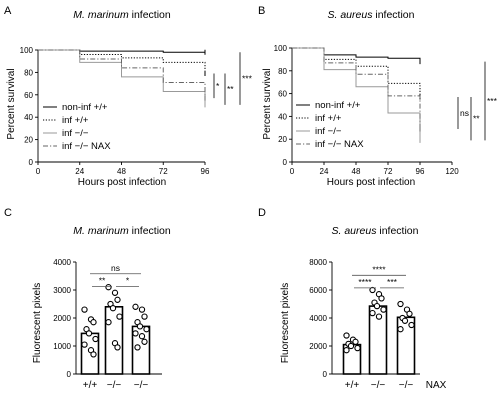 Image resolution: width=500 pixels, height=408 pixels. Describe the element at coordinates (388, 171) in the screenshot. I see `panel-b-x-tick-label: 72` at that location.